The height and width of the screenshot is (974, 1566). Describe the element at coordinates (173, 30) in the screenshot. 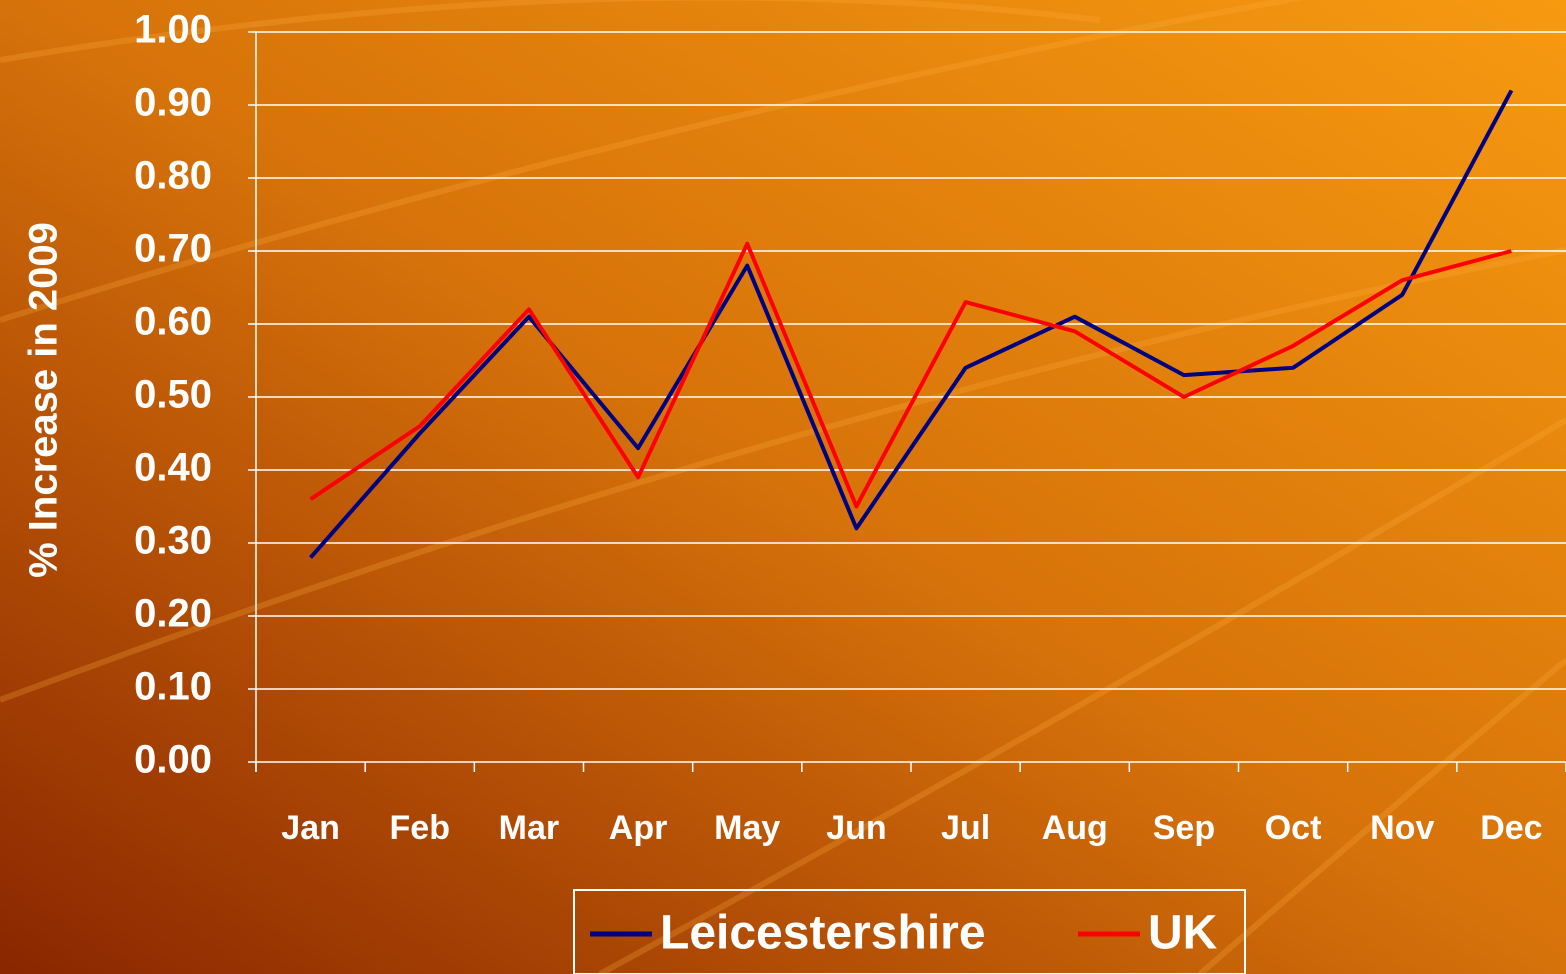

I see `y-tick-label: 1.00` at that location.